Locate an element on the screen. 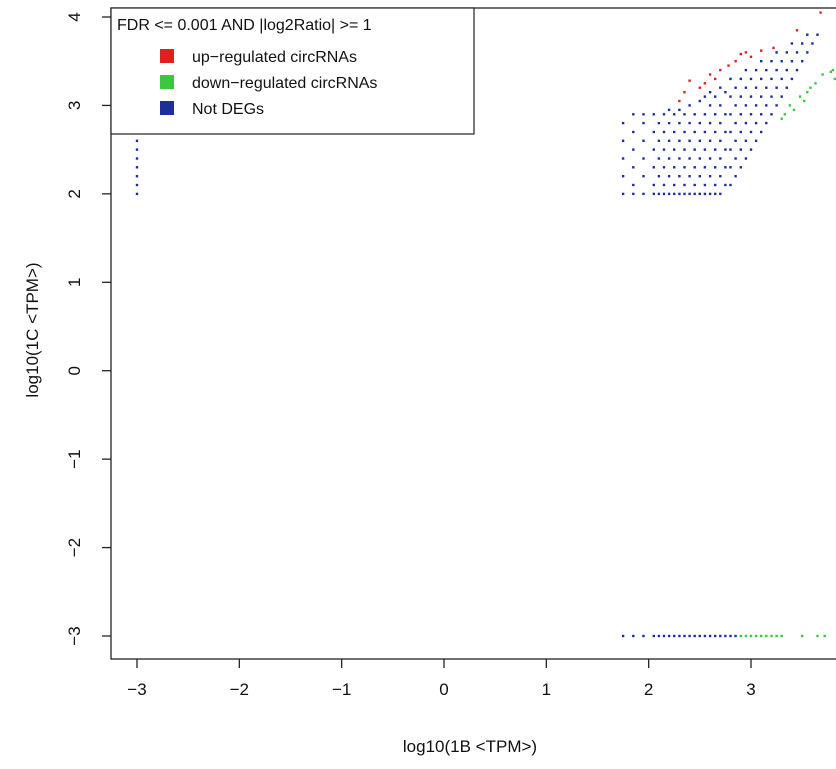 The width and height of the screenshot is (836, 769). legend-swatch-down is located at coordinates (167, 82).